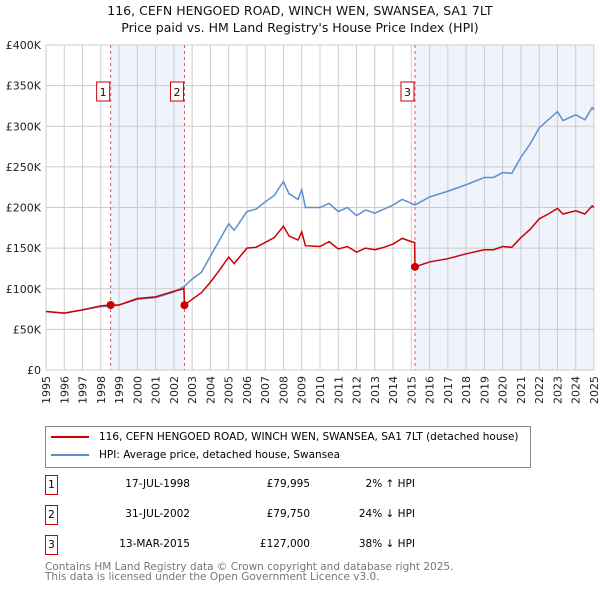 This screenshot has height=590, width=600. What do you see at coordinates (393, 390) in the screenshot?
I see `x-tick-label: 2014` at bounding box center [393, 390].